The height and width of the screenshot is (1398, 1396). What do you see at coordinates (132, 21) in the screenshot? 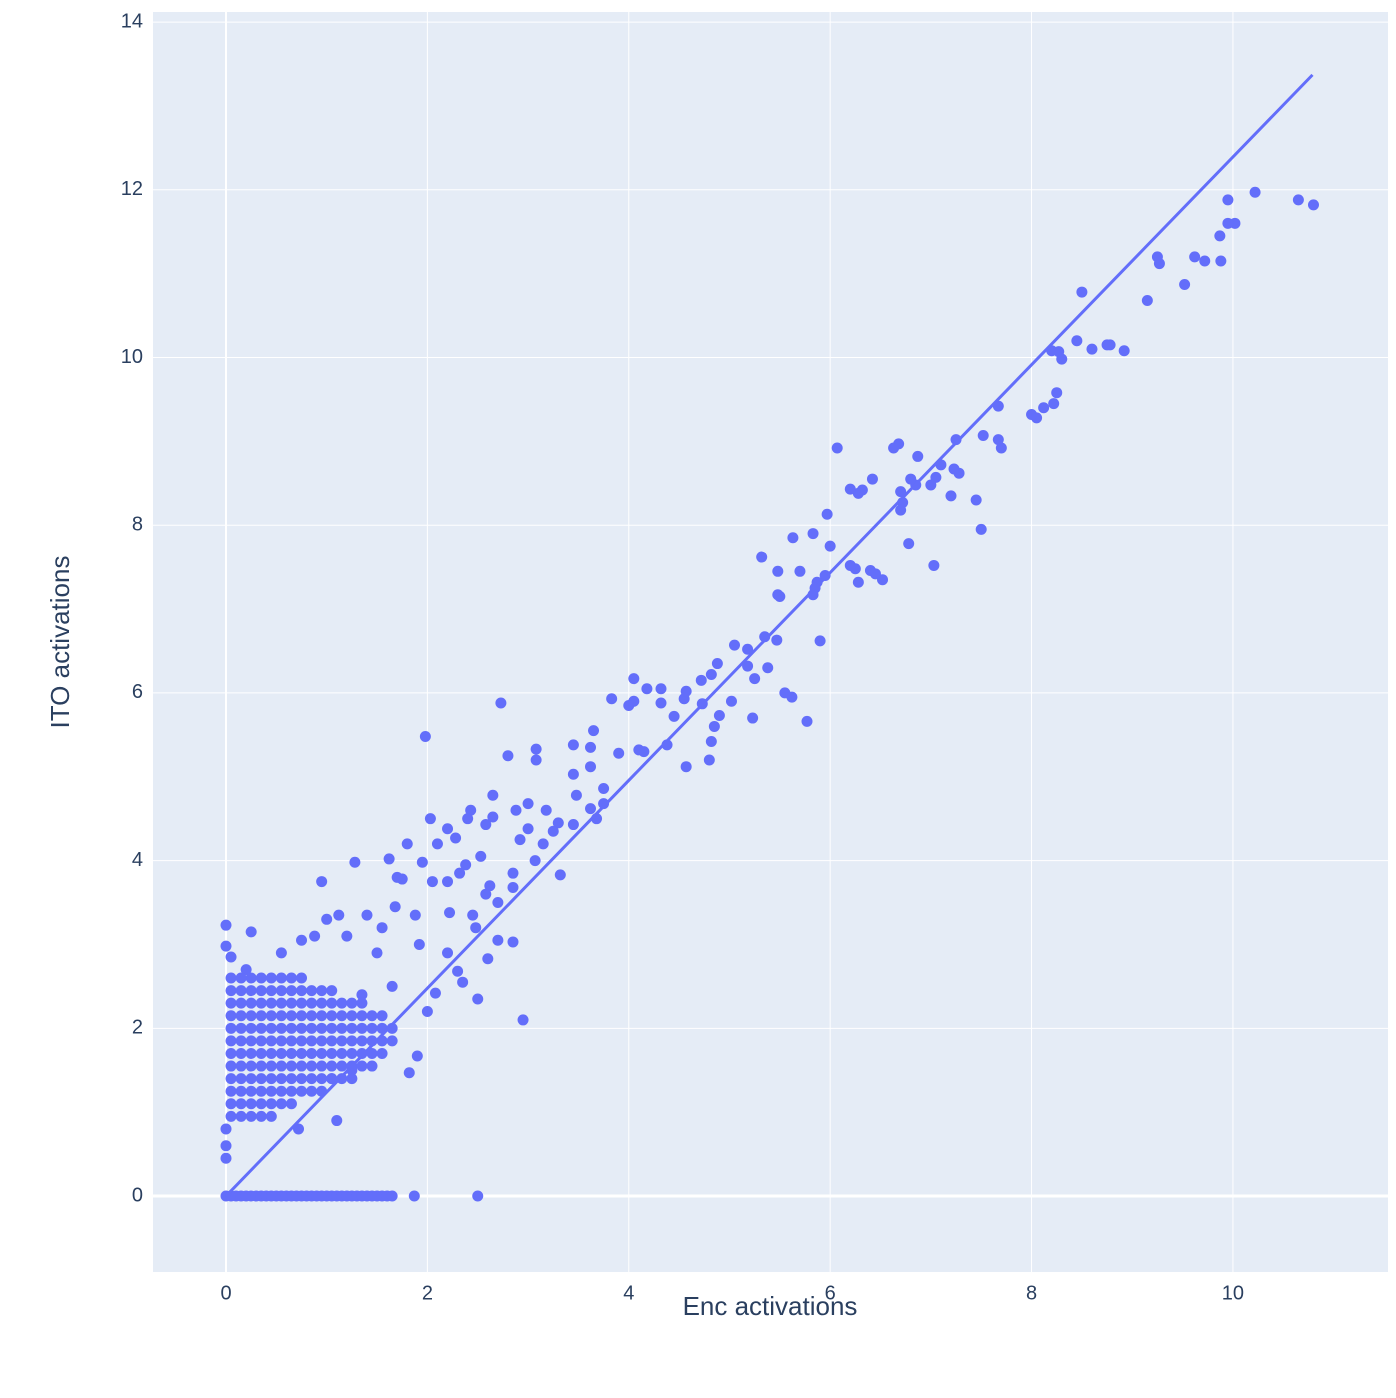
I see `y-tick-label: 14` at bounding box center [132, 21].